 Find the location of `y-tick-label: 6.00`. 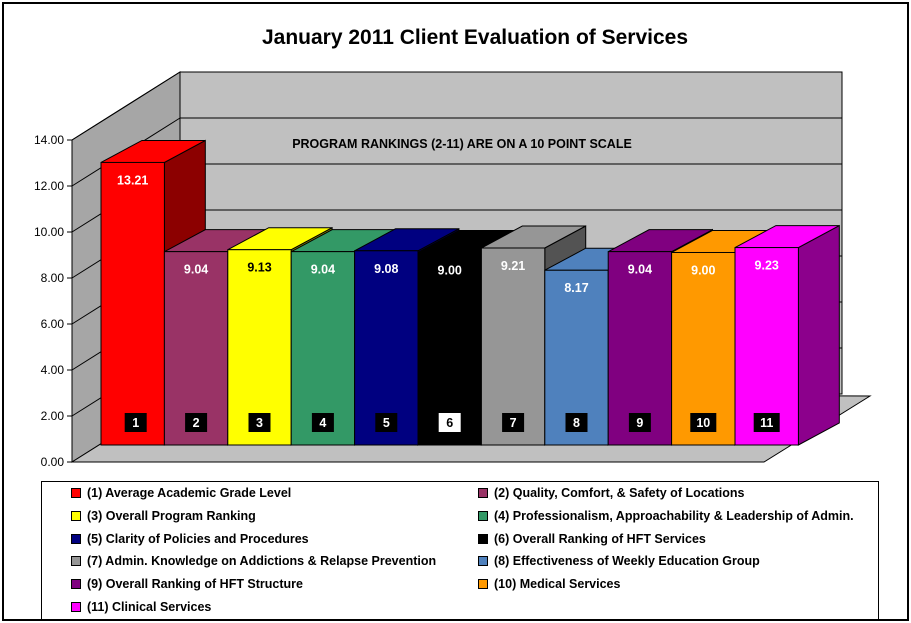

y-tick-label: 6.00 is located at coordinates (53, 324).